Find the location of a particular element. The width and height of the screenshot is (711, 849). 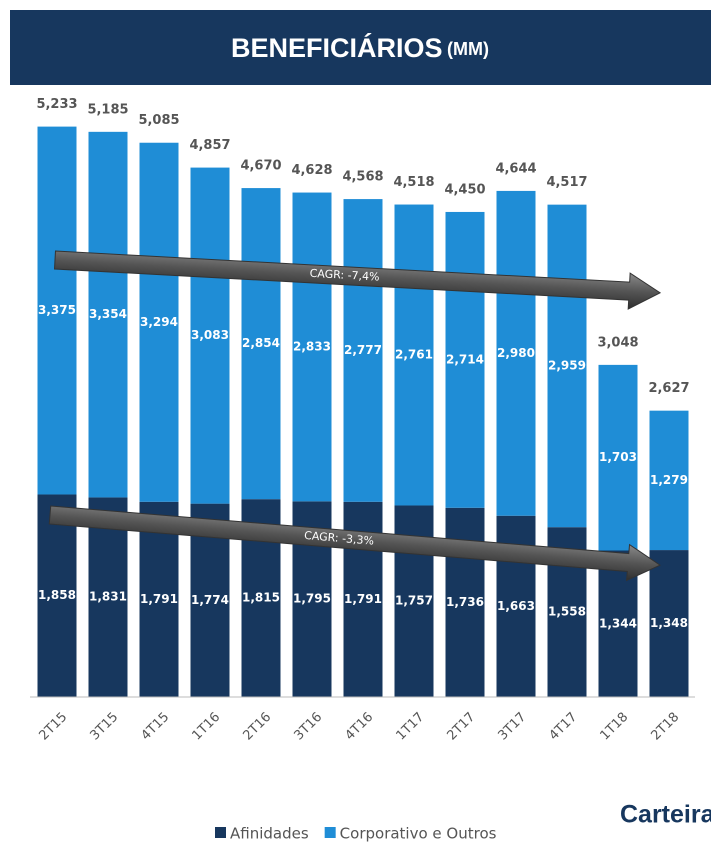

total-label: 2,627 is located at coordinates (668, 388).